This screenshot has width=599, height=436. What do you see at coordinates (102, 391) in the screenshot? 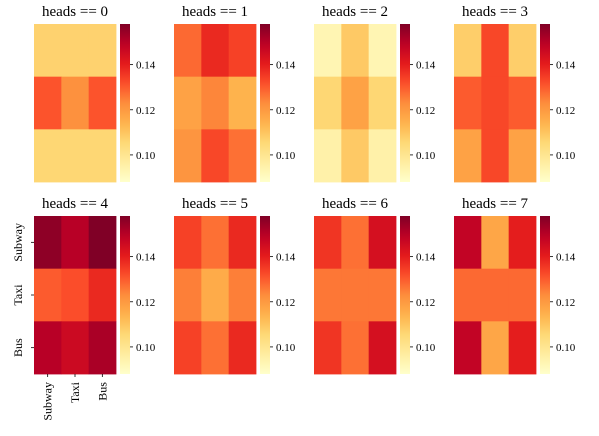
I see `col-label: Bus` at bounding box center [102, 391].